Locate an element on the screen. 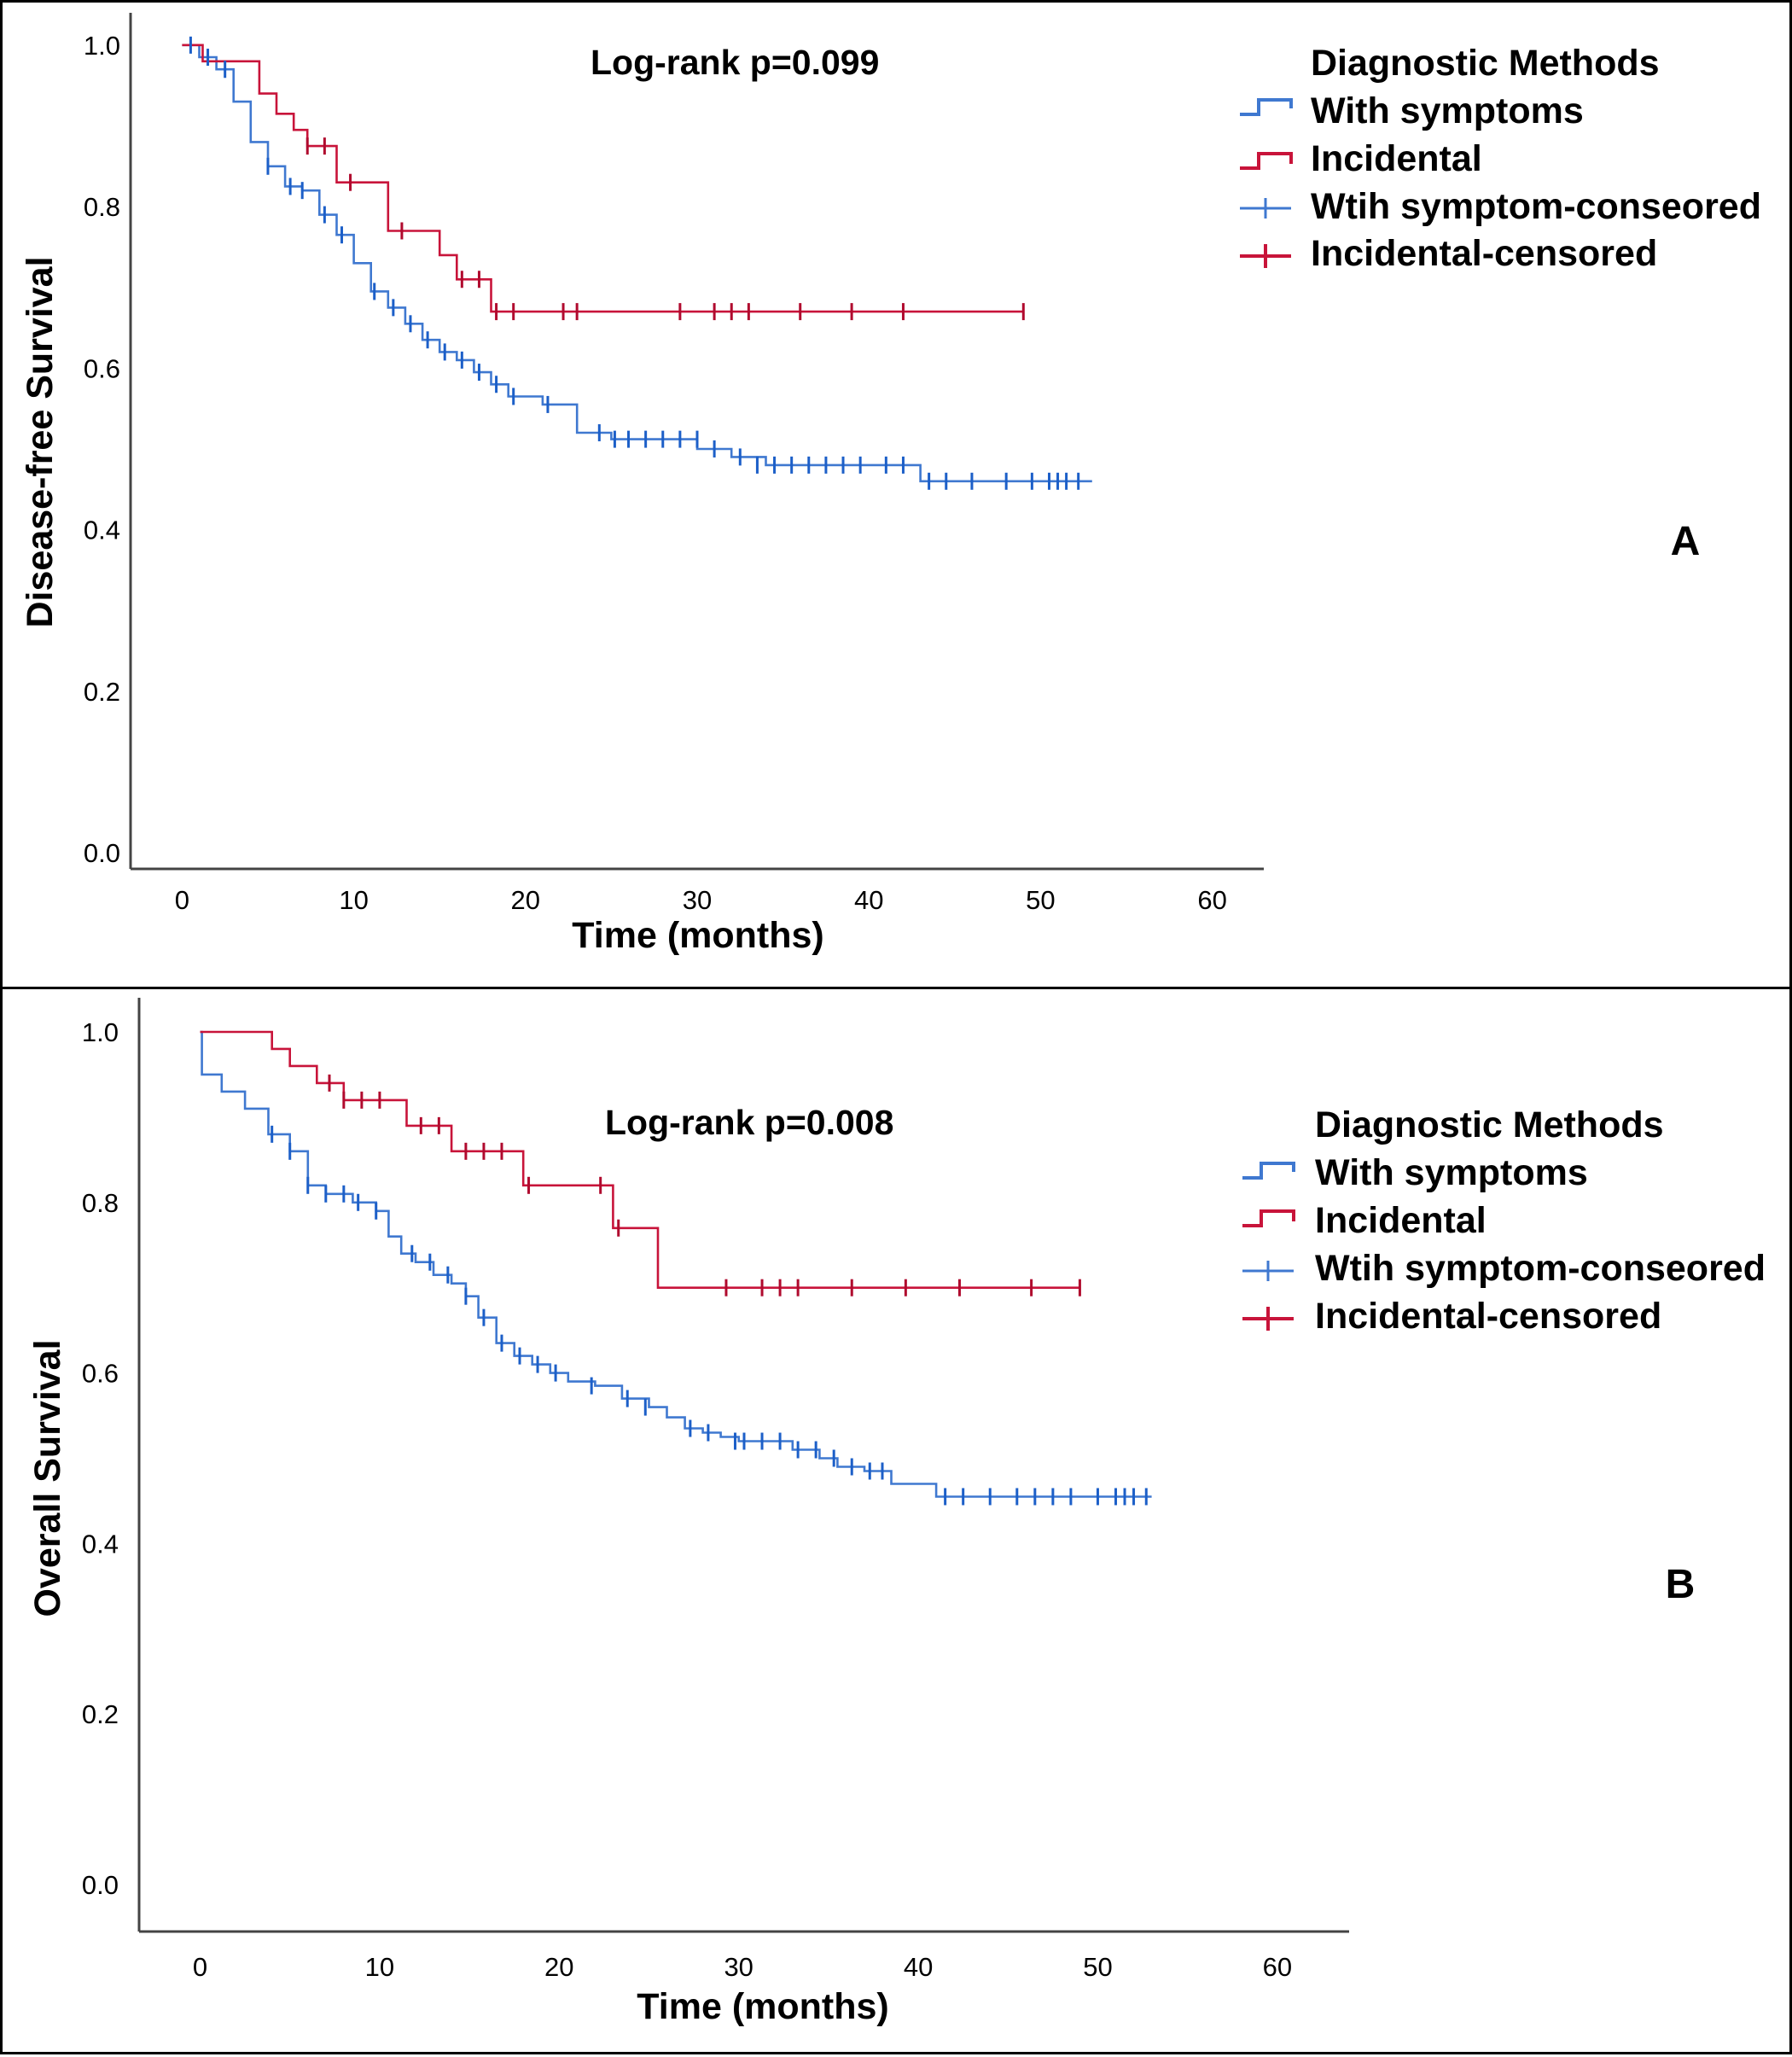  log-rank-annotation: Log-rank p=0.008 is located at coordinates (749, 1122).